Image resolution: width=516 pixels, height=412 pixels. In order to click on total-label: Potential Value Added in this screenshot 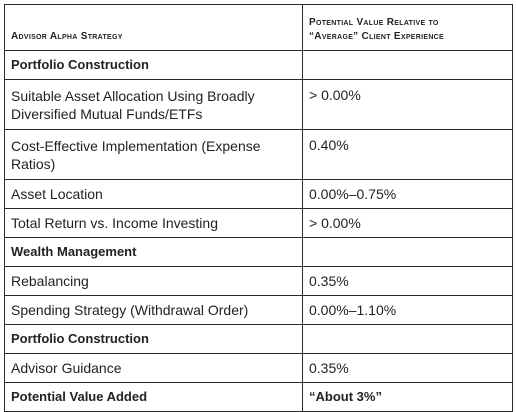, I will do `click(153, 397)`.